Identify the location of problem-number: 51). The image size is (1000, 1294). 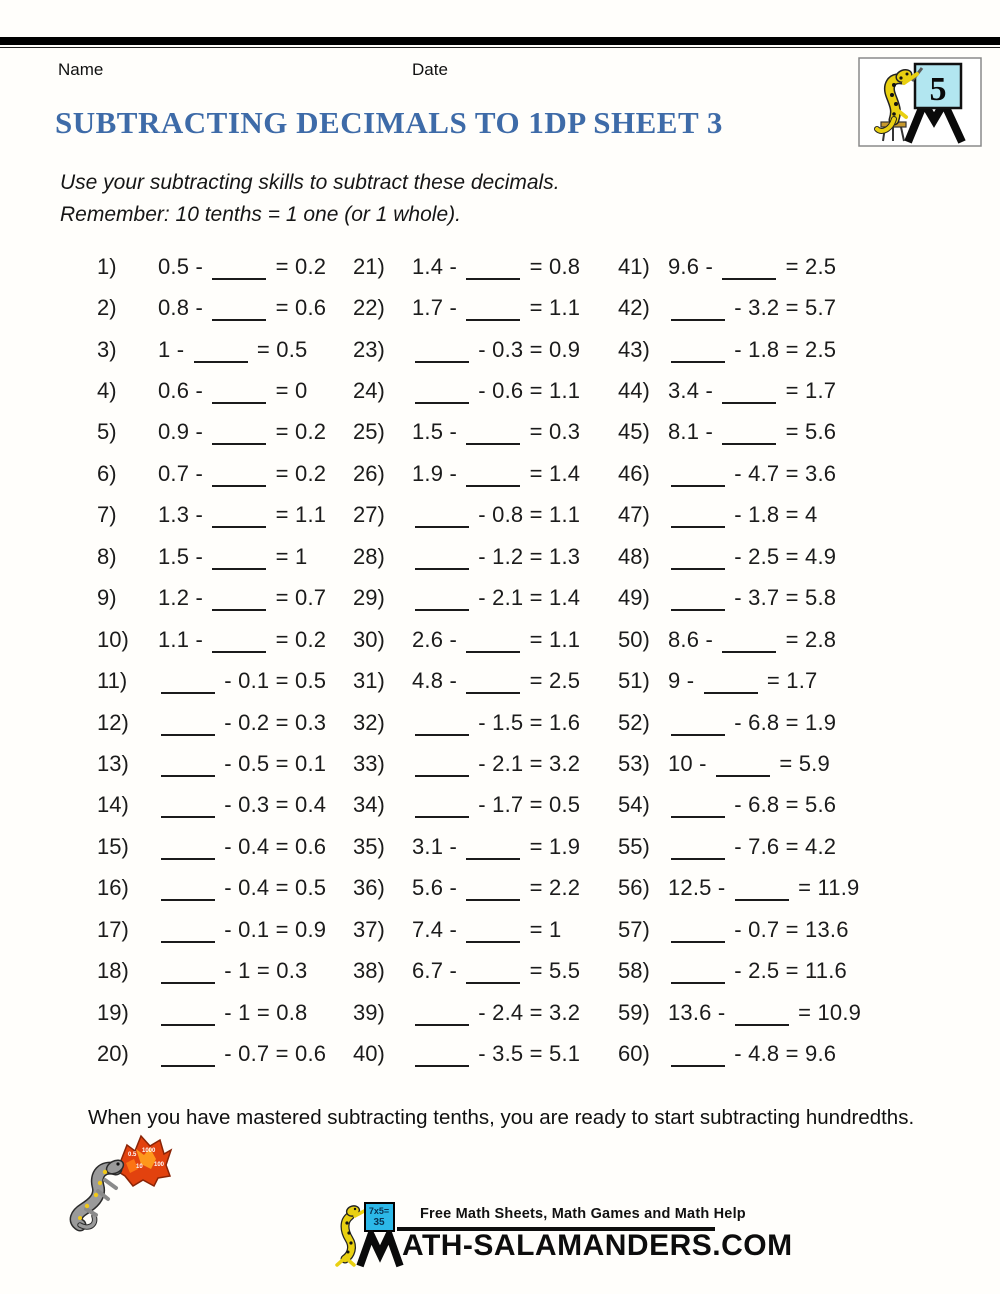
(634, 681).